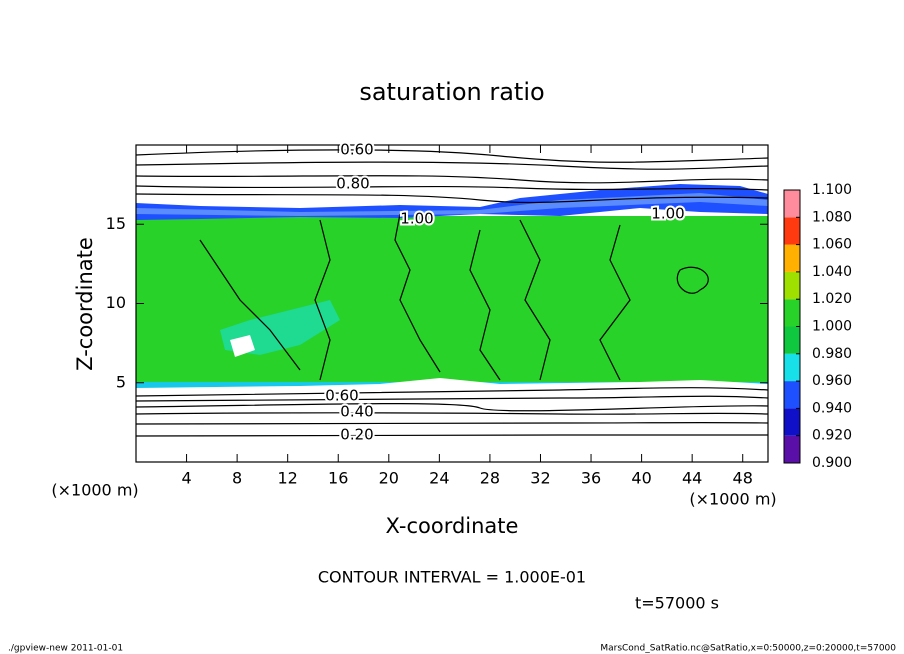  I want to click on y-axis-label: Z-coordinate, so click(85, 304).